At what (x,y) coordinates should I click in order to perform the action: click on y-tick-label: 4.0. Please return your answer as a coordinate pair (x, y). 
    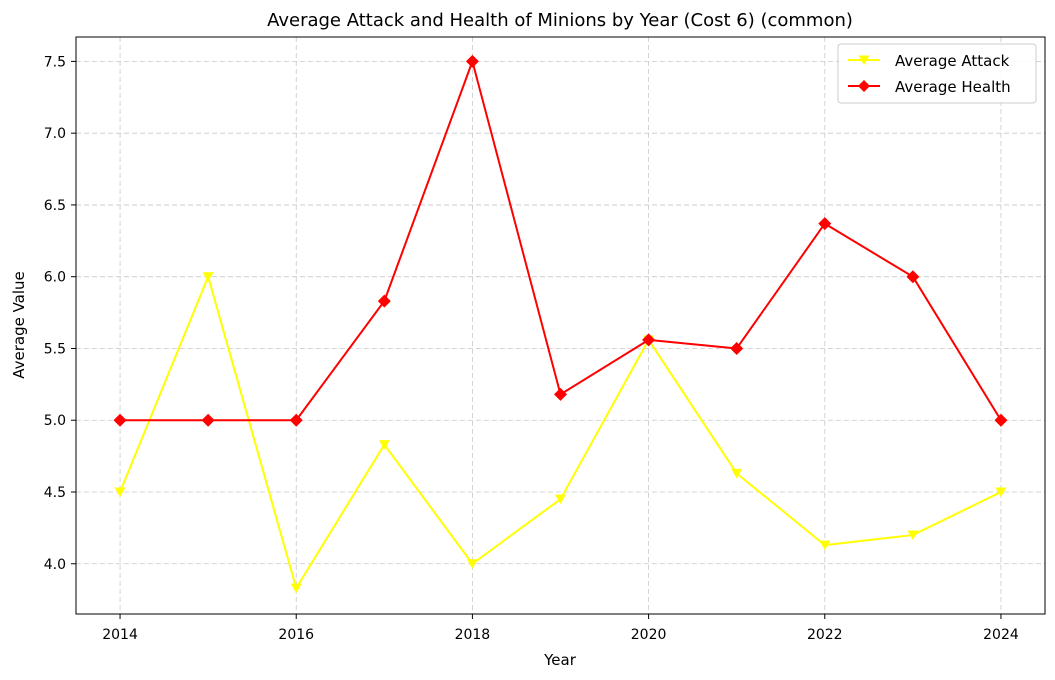
    Looking at the image, I should click on (55, 565).